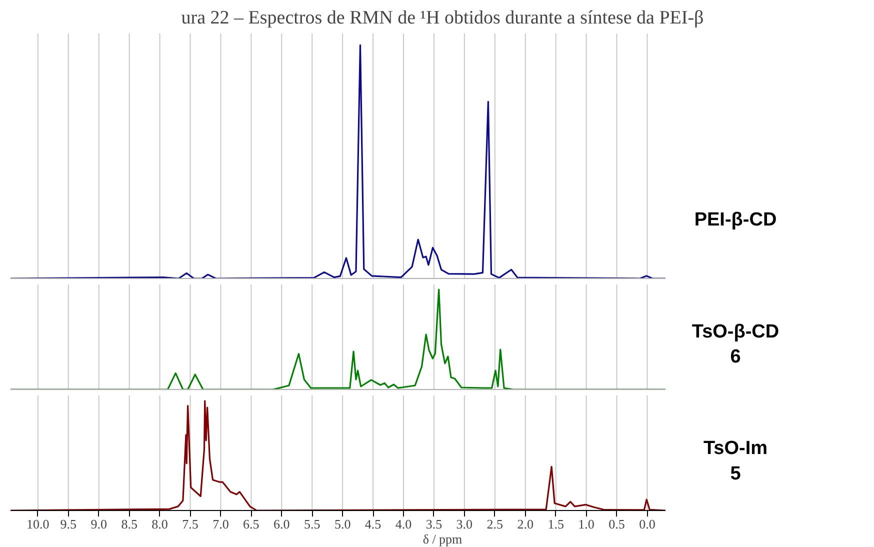 This screenshot has width=874, height=547. What do you see at coordinates (129, 524) in the screenshot?
I see `x-tick-label: 8.5` at bounding box center [129, 524].